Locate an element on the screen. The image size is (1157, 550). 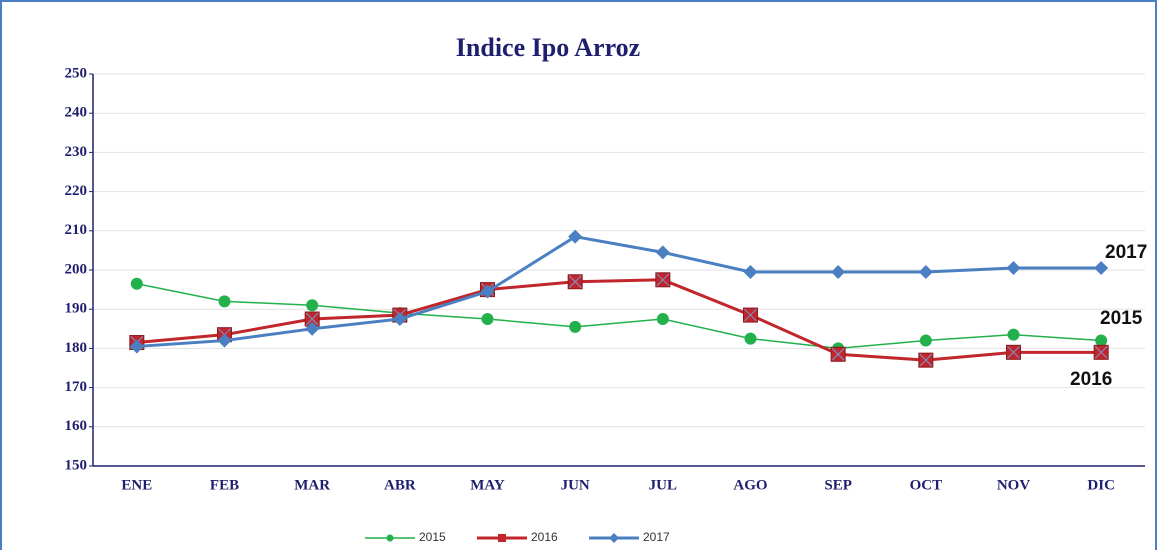
x-tick-label: FEB is located at coordinates (224, 485).